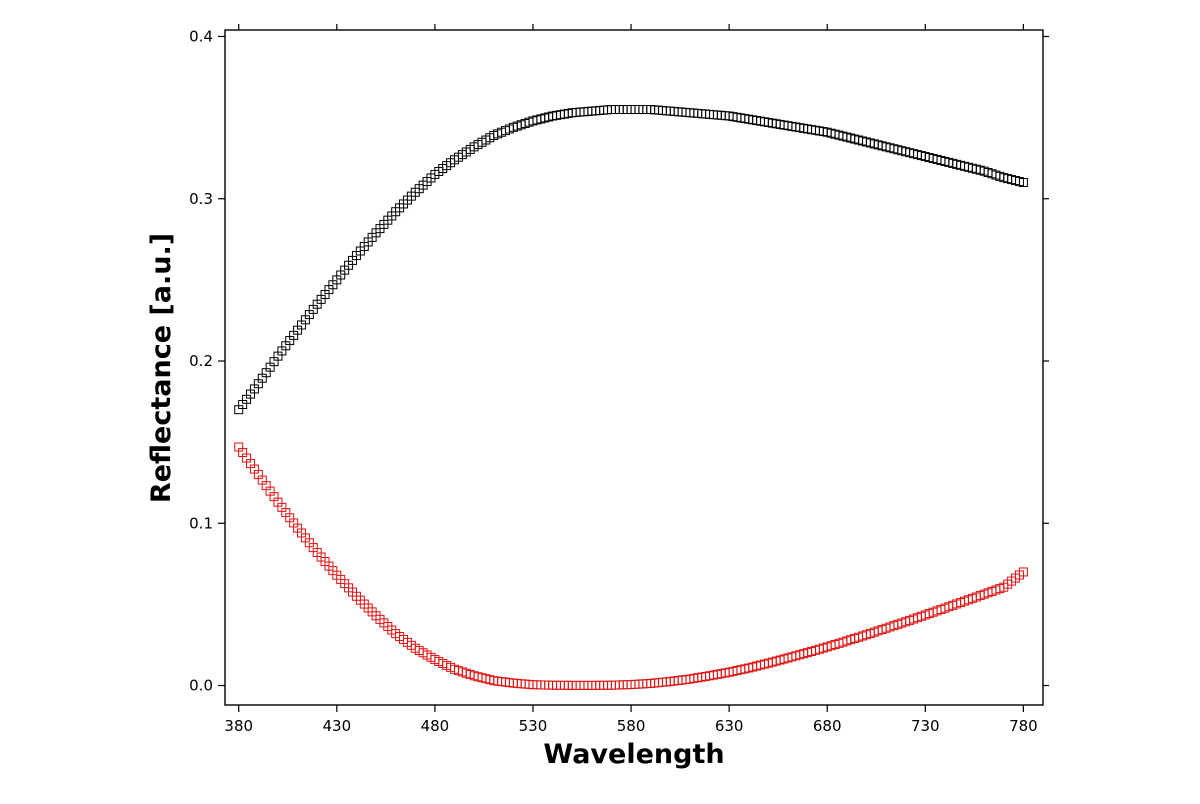  I want to click on x-axis-title: Wavelength, so click(633, 754).